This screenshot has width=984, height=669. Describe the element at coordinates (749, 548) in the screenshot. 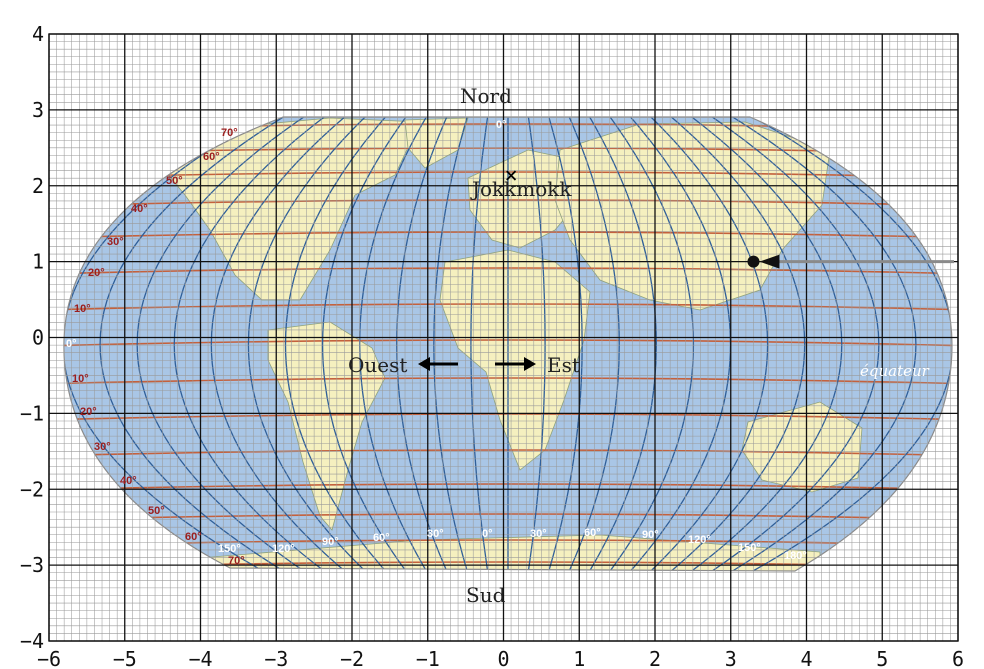

I see `meridian-label-e150: 150°` at that location.